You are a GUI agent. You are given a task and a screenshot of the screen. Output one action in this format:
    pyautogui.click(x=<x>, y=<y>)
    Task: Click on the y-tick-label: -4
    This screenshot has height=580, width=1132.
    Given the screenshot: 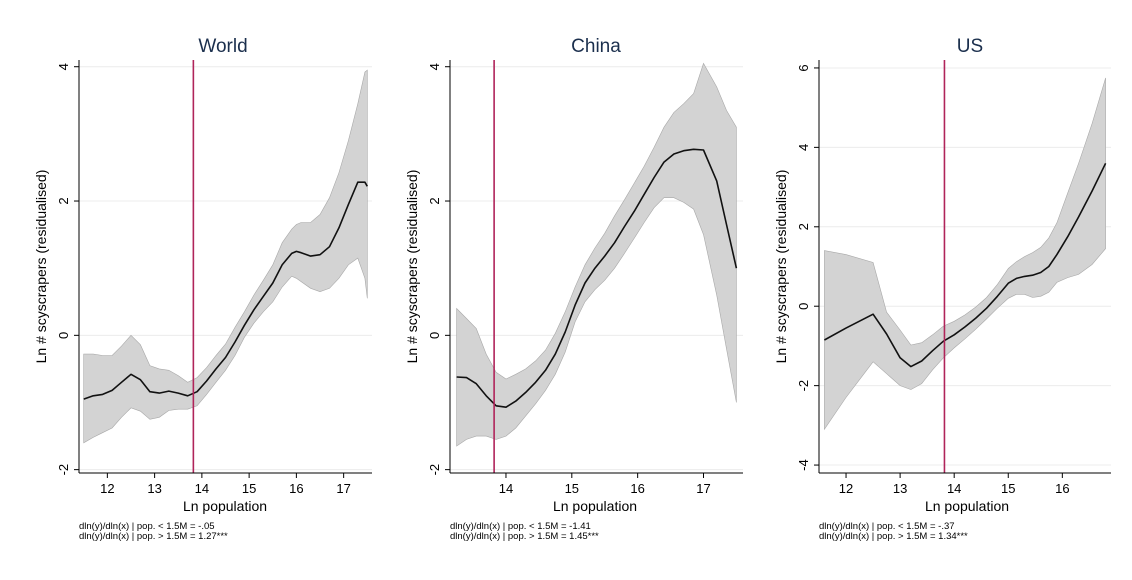 What is the action you would take?
    pyautogui.click(x=803, y=465)
    